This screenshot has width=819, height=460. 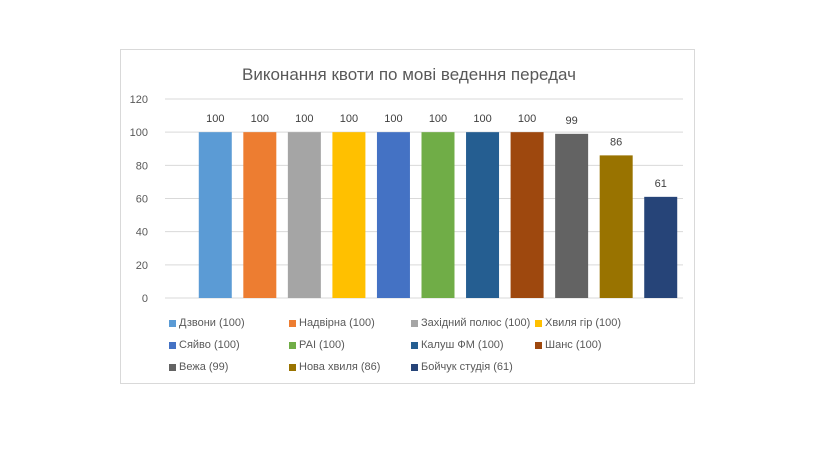 I want to click on legend-label: Бойчук студія (61), so click(x=467, y=367).